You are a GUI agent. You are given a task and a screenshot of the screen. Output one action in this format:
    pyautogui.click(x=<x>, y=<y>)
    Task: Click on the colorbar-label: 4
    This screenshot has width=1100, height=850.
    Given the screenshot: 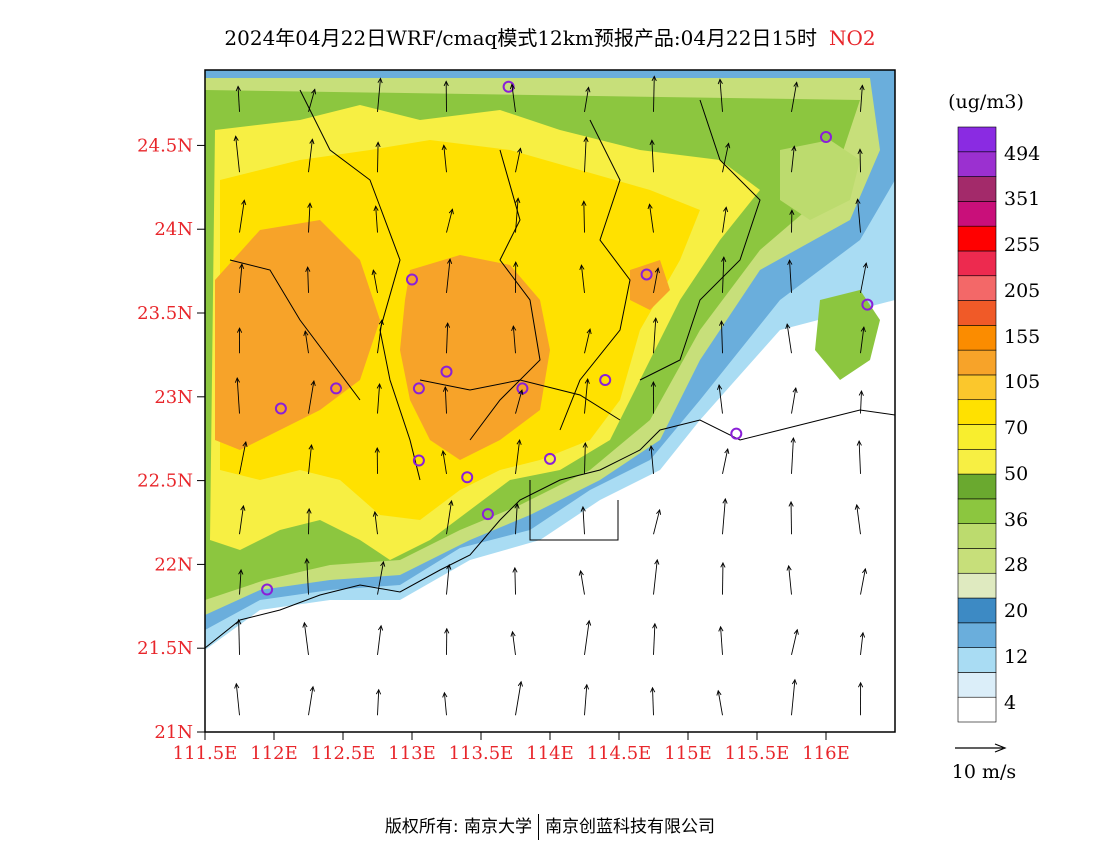 What is the action you would take?
    pyautogui.click(x=1010, y=703)
    